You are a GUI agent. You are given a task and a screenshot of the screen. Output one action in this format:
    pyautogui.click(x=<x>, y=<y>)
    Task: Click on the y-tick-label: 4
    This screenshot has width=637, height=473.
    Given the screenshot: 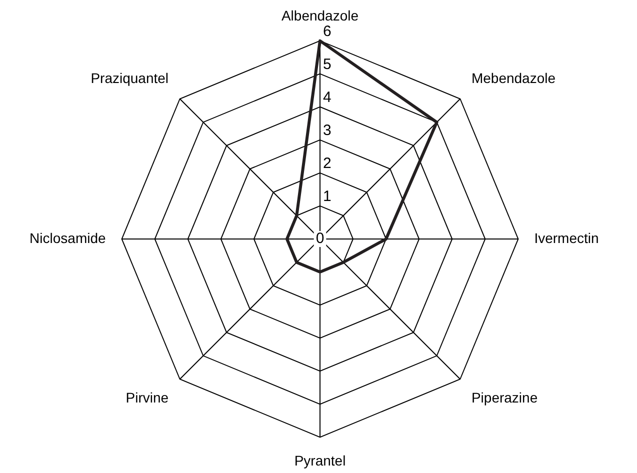 What is the action you would take?
    pyautogui.click(x=327, y=97)
    